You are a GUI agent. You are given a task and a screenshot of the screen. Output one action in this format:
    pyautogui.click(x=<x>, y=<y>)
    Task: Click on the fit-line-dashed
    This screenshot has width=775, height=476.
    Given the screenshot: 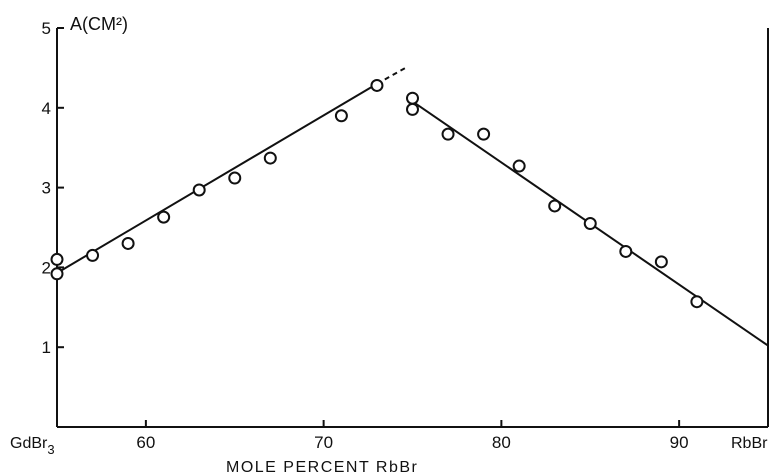 What is the action you would take?
    pyautogui.click(x=391, y=76)
    